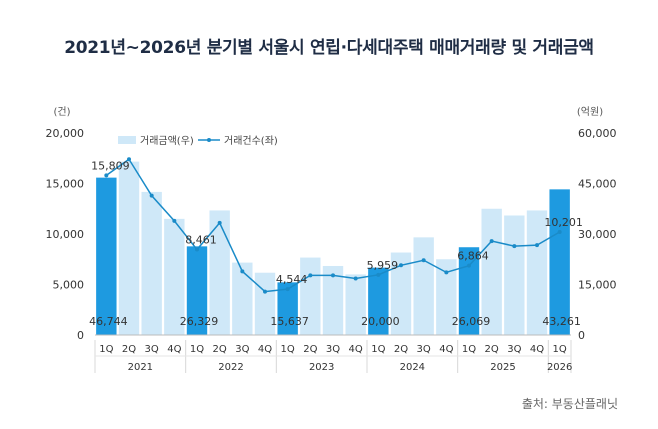  What do you see at coordinates (167, 141) in the screenshot?
I see `legend-bar-label: 거래금액(우)` at bounding box center [167, 141].